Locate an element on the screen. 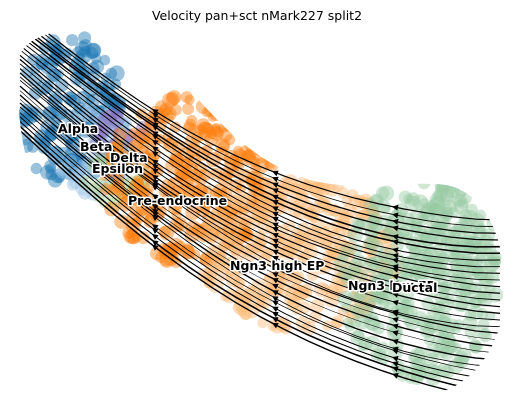 This screenshot has width=515, height=408. cluster-label: Alpha is located at coordinates (78, 128).